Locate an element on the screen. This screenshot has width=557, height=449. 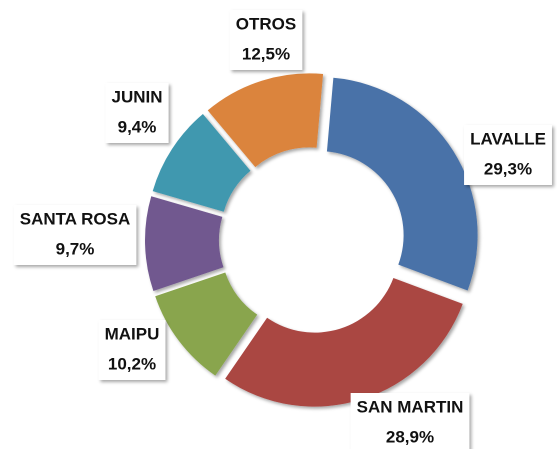
value-label: 9,4% is located at coordinates (137, 126).